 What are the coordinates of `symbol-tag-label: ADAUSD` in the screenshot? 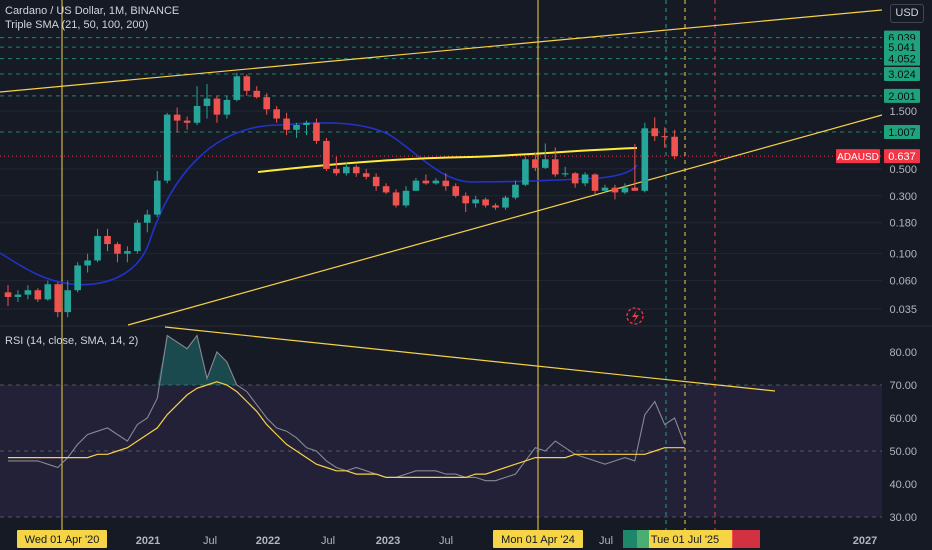 It's located at (858, 157).